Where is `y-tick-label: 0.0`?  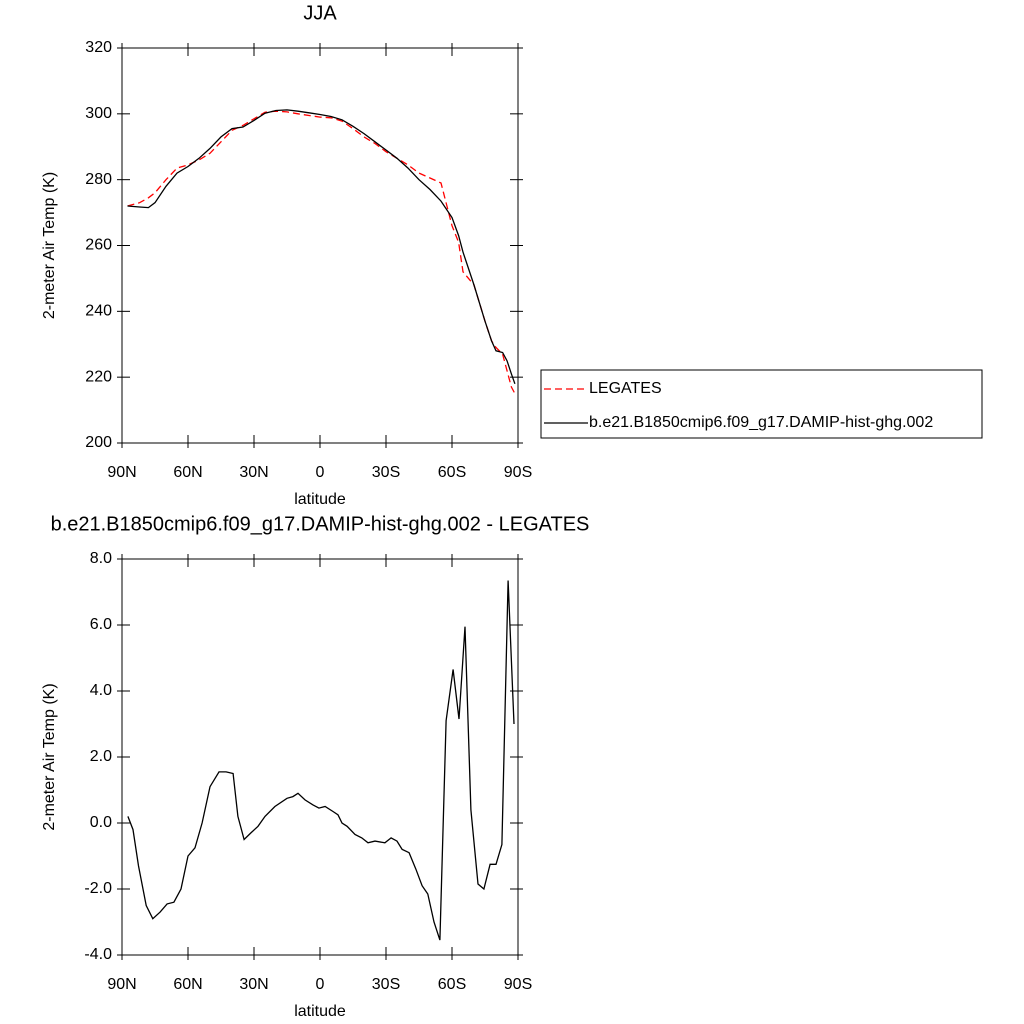 y-tick-label: 0.0 is located at coordinates (101, 822).